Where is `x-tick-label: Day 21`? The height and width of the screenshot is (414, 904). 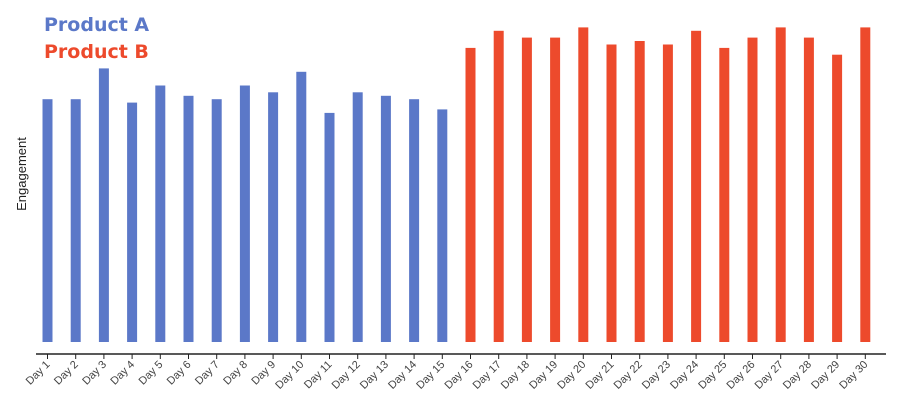 x-tick-label: Day 21 is located at coordinates (599, 375).